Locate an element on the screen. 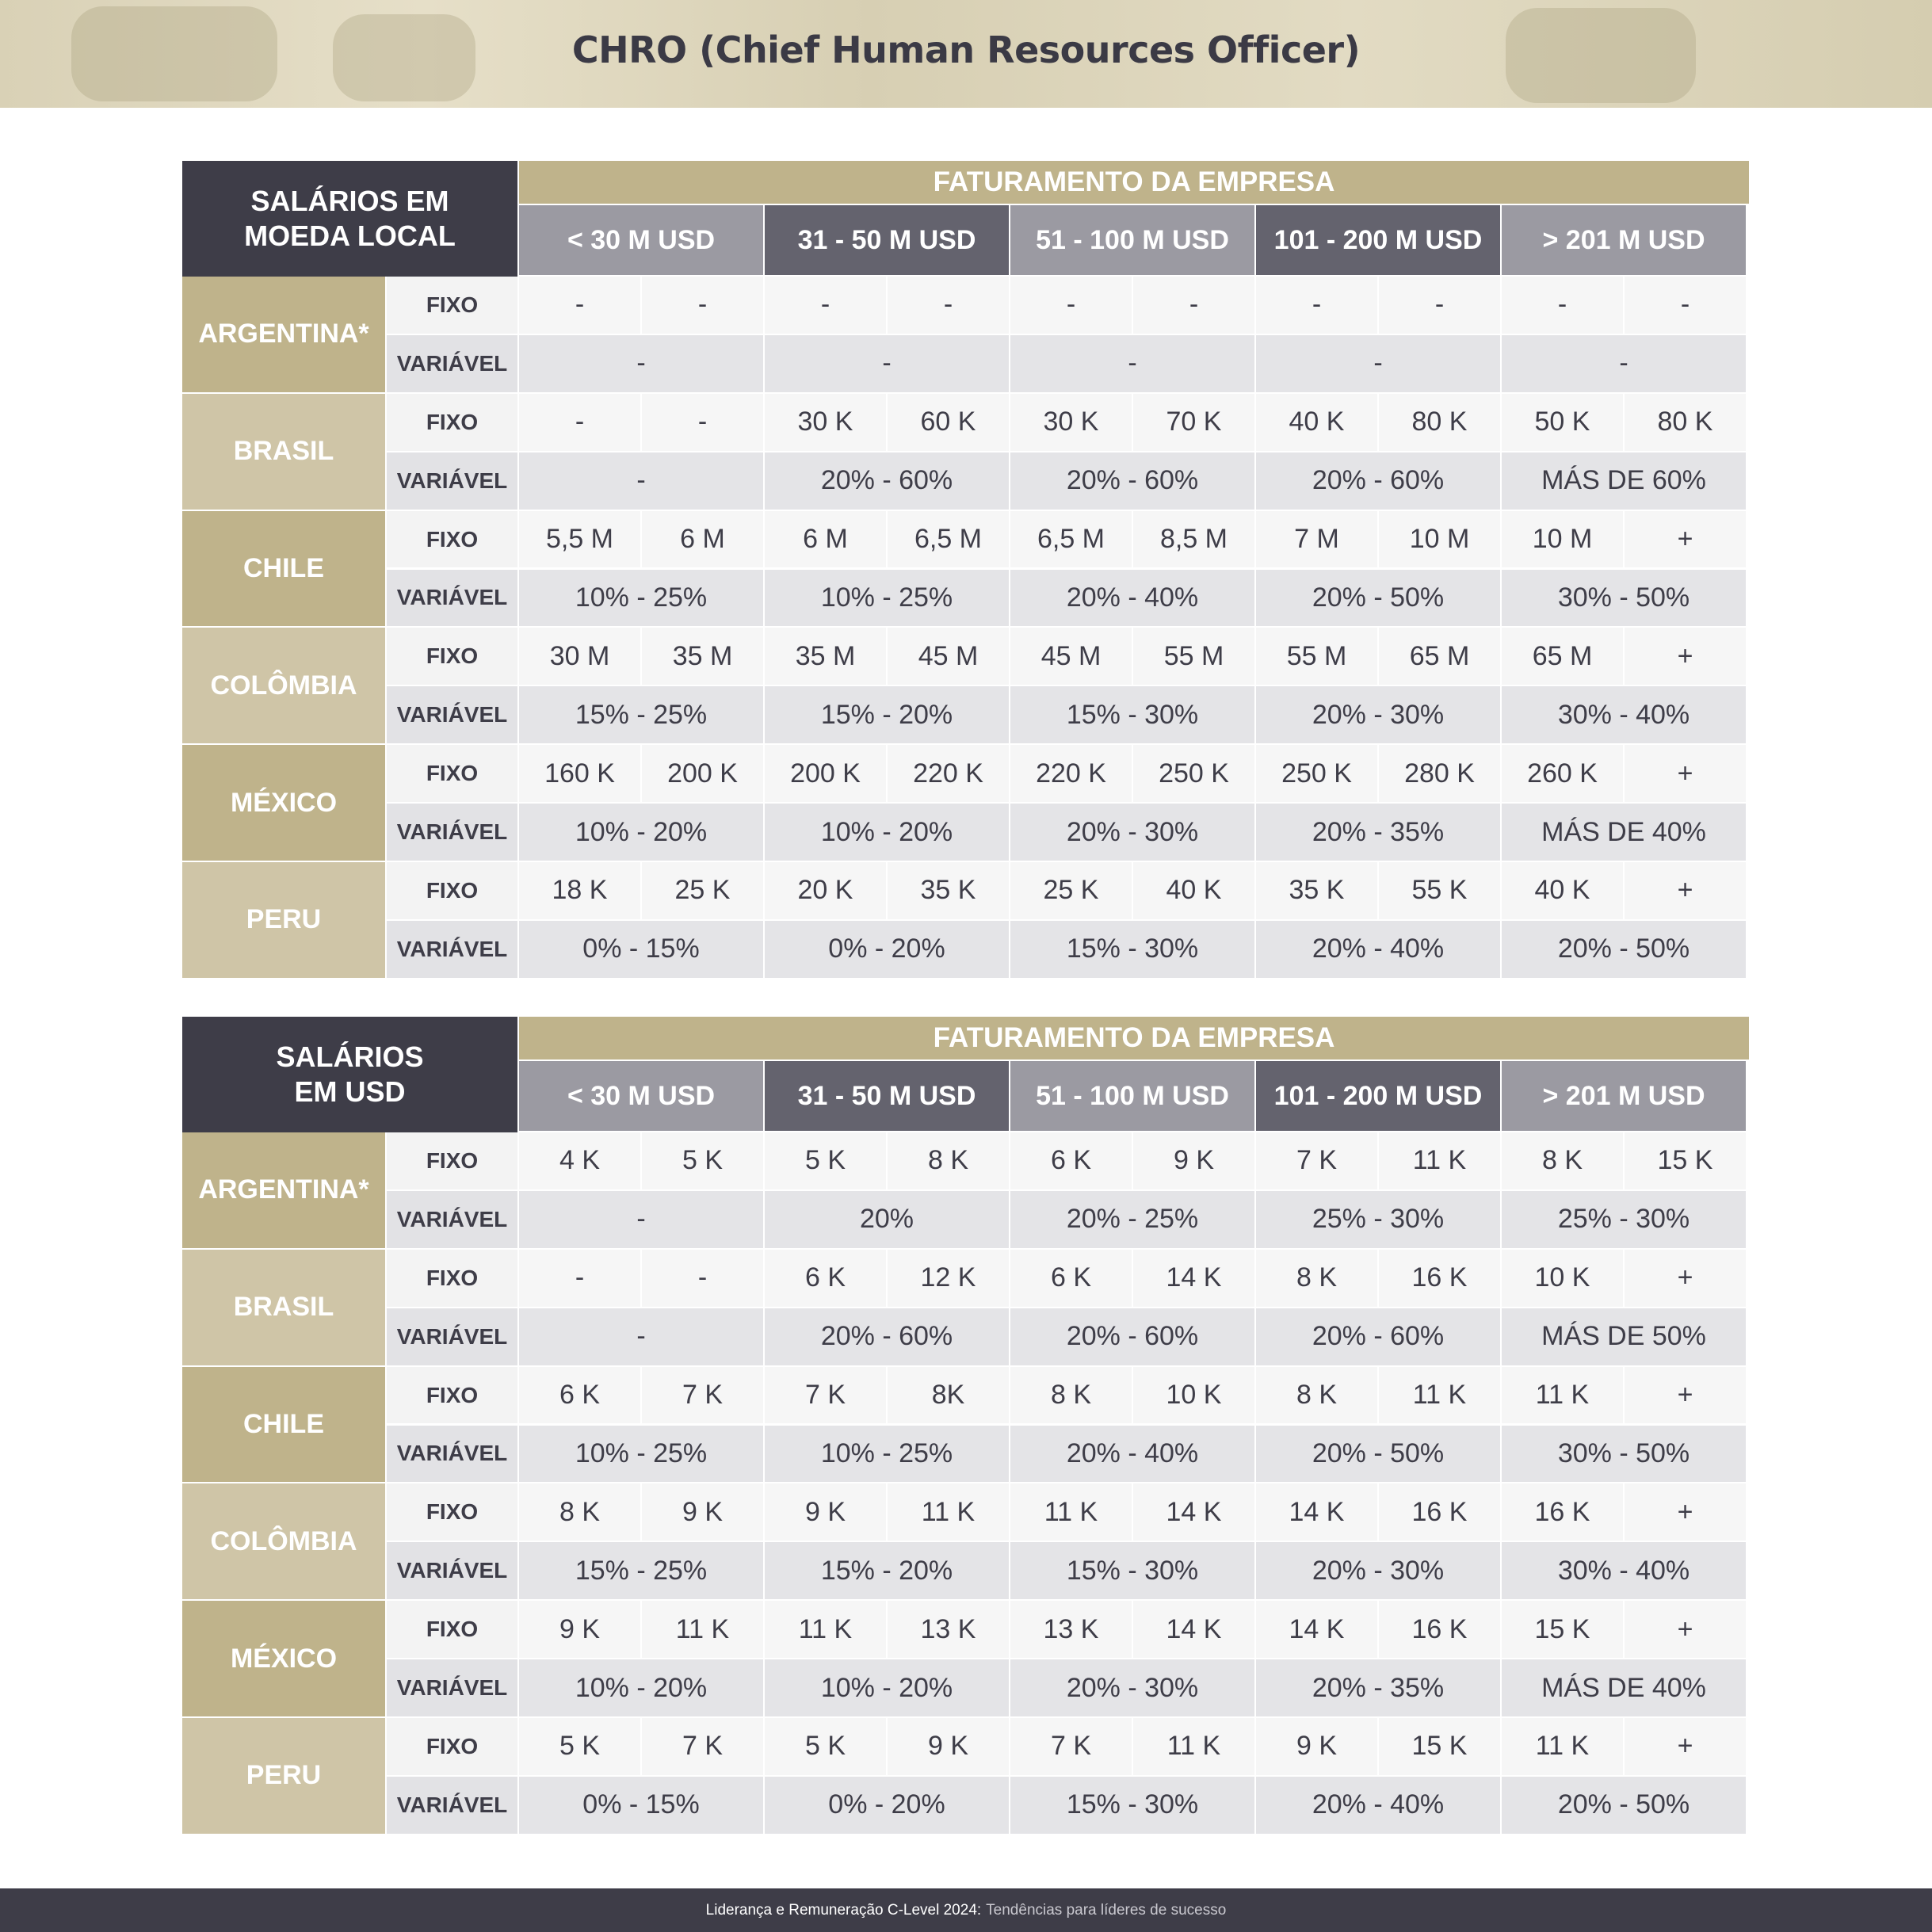  fixo-value: 10 M is located at coordinates (1562, 539).